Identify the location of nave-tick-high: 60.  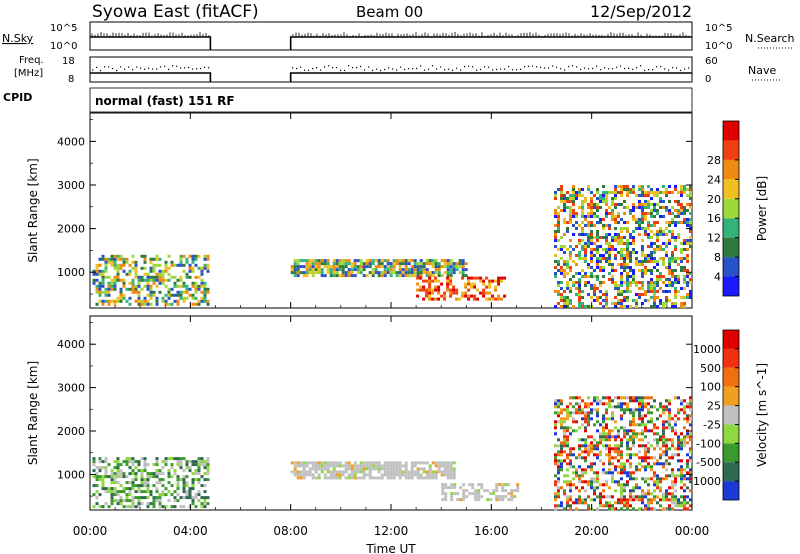
(711, 61).